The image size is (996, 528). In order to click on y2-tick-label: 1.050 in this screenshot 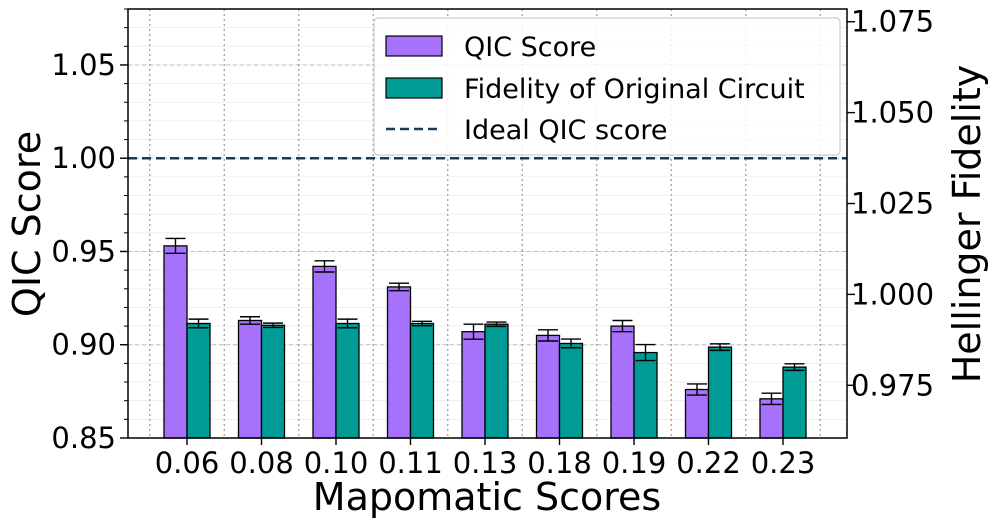, I will do `click(892, 113)`.